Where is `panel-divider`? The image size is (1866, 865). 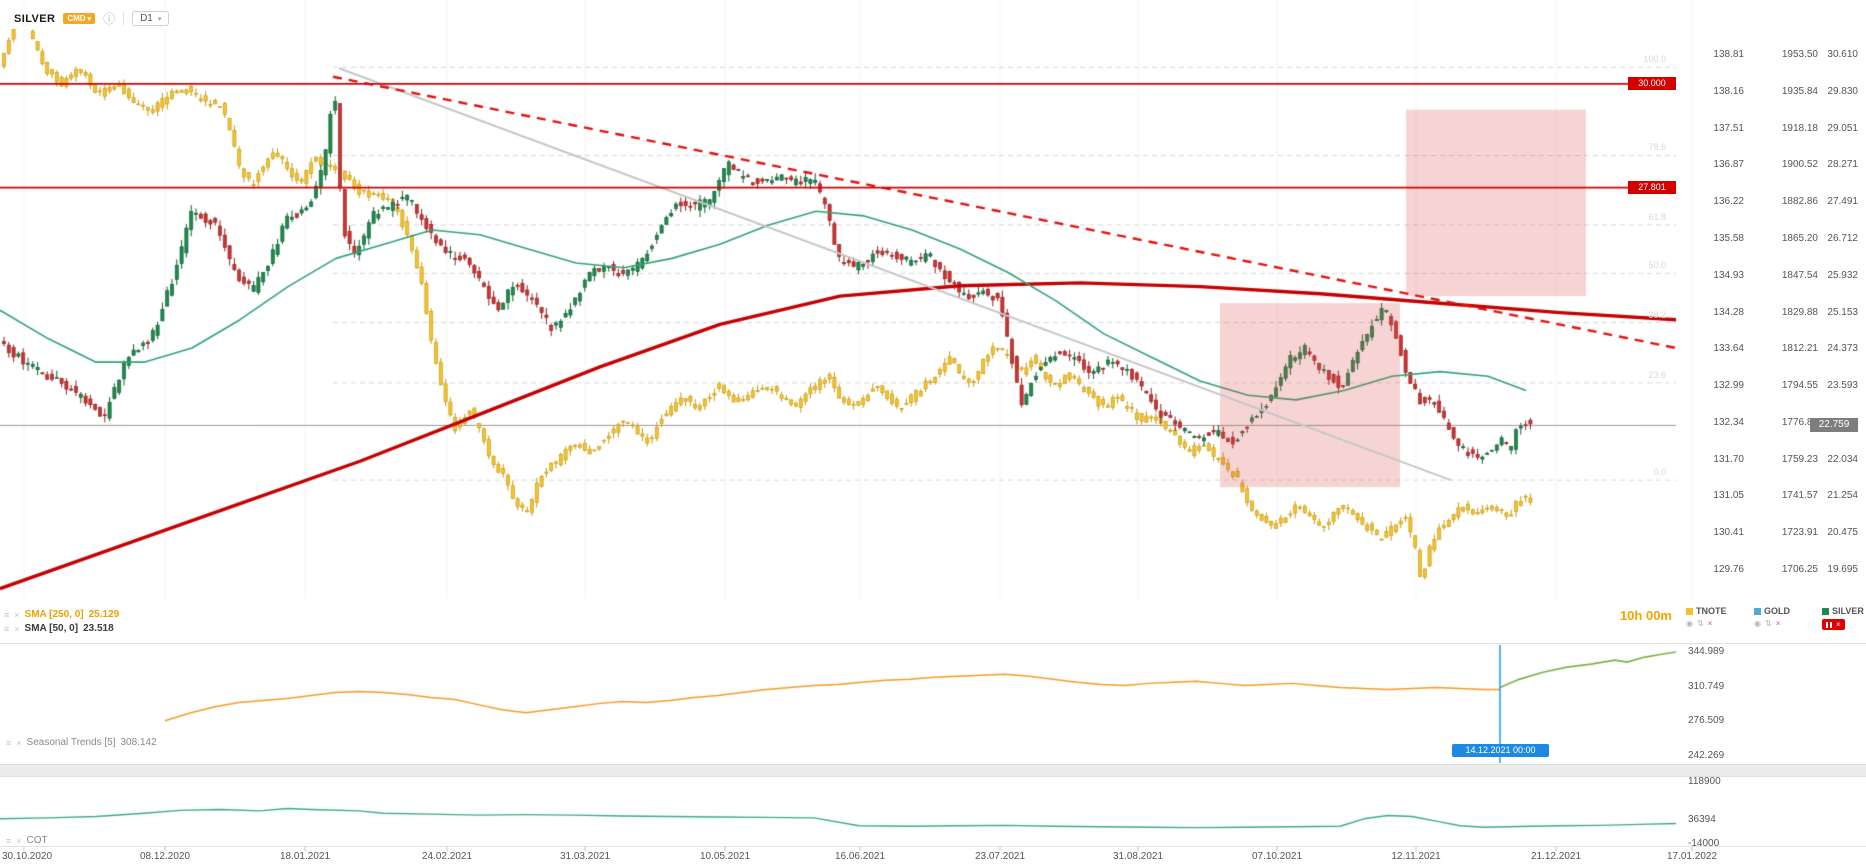
panel-divider is located at coordinates (933, 643).